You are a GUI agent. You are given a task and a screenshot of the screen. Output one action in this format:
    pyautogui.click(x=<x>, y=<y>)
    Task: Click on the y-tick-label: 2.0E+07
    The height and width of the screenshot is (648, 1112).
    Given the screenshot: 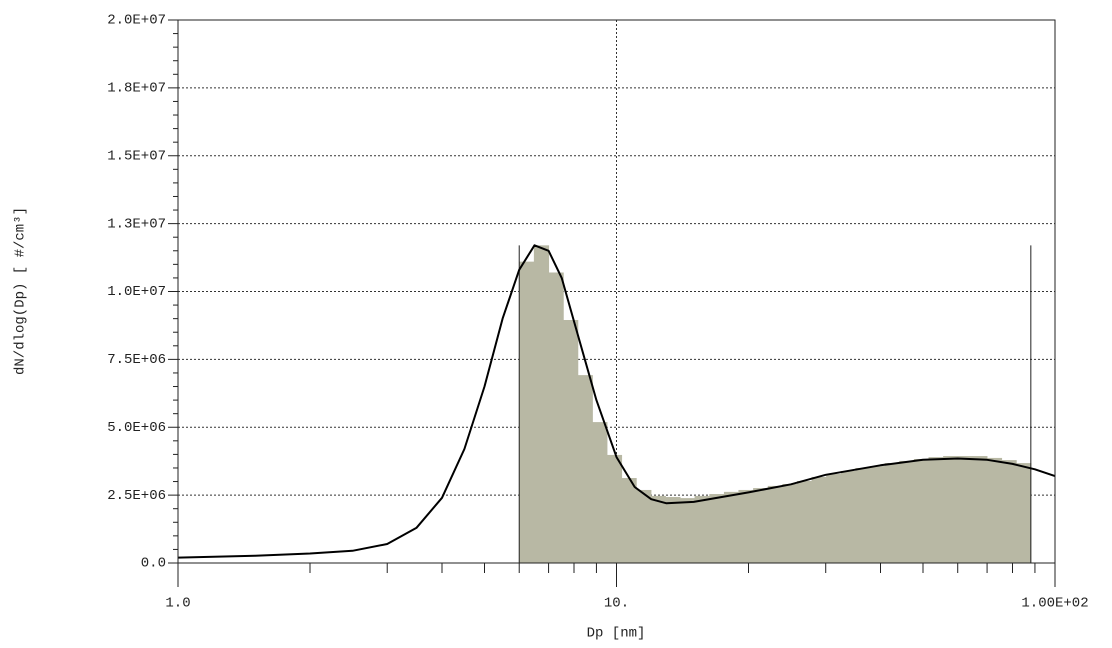 What is the action you would take?
    pyautogui.click(x=136, y=21)
    